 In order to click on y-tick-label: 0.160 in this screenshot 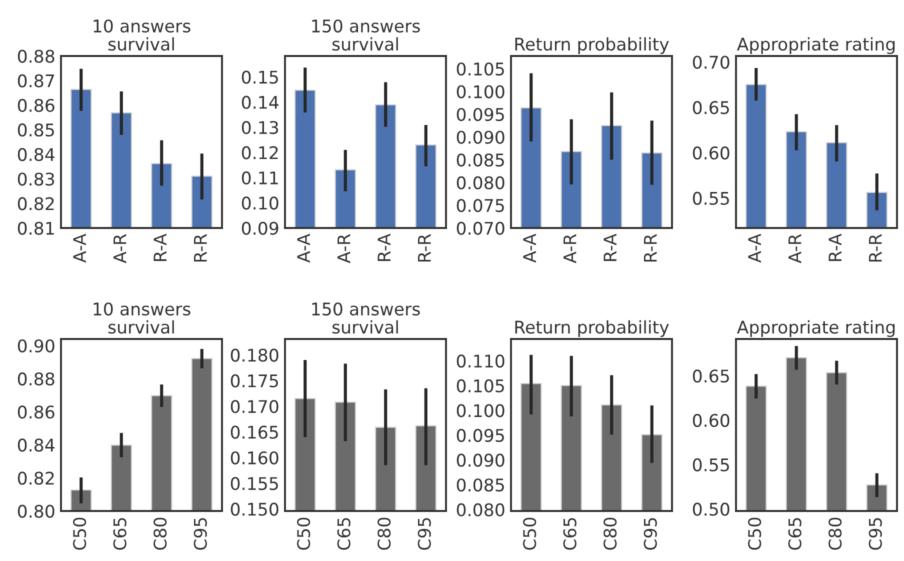, I will do `click(254, 457)`.